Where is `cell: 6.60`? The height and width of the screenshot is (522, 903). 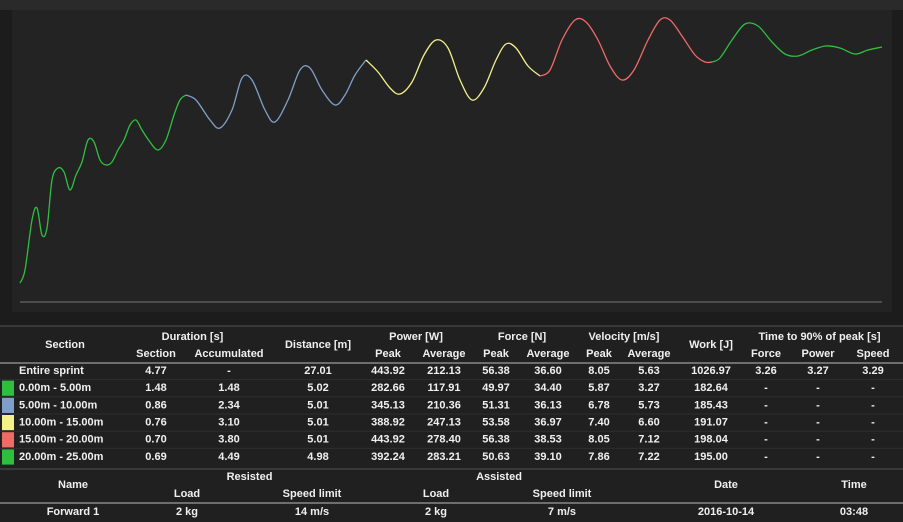 cell: 6.60 is located at coordinates (648, 423).